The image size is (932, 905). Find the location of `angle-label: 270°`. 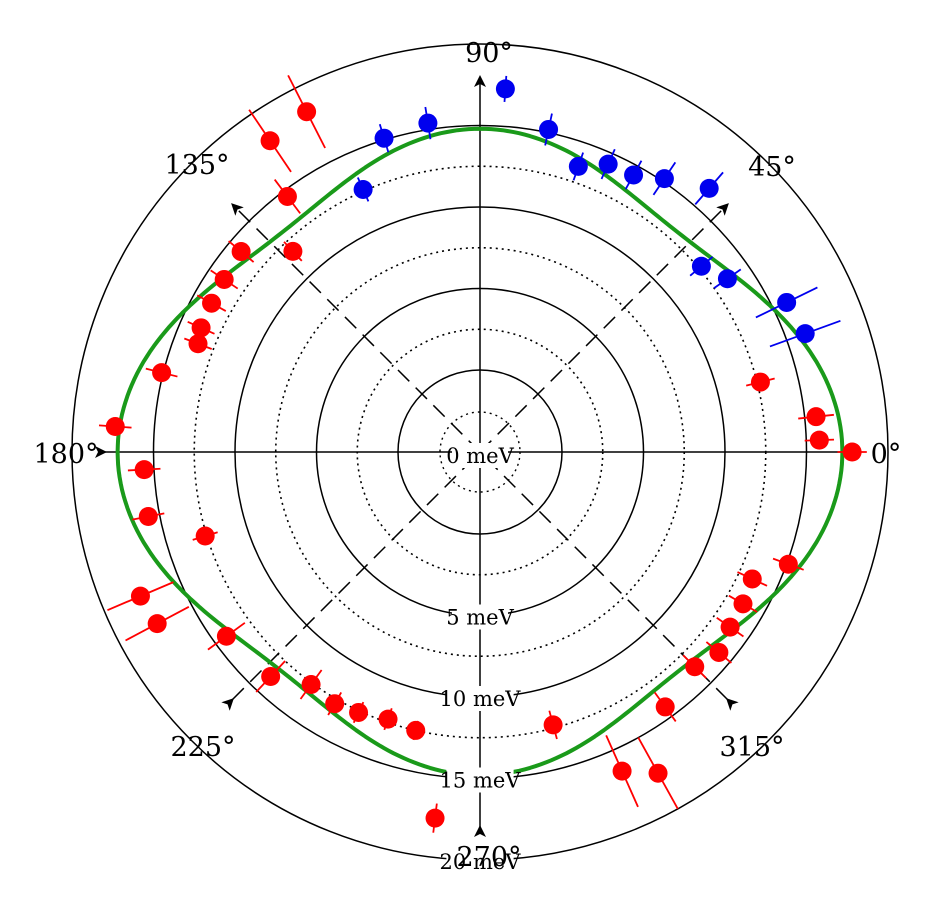

angle-label: 270° is located at coordinates (488, 857).